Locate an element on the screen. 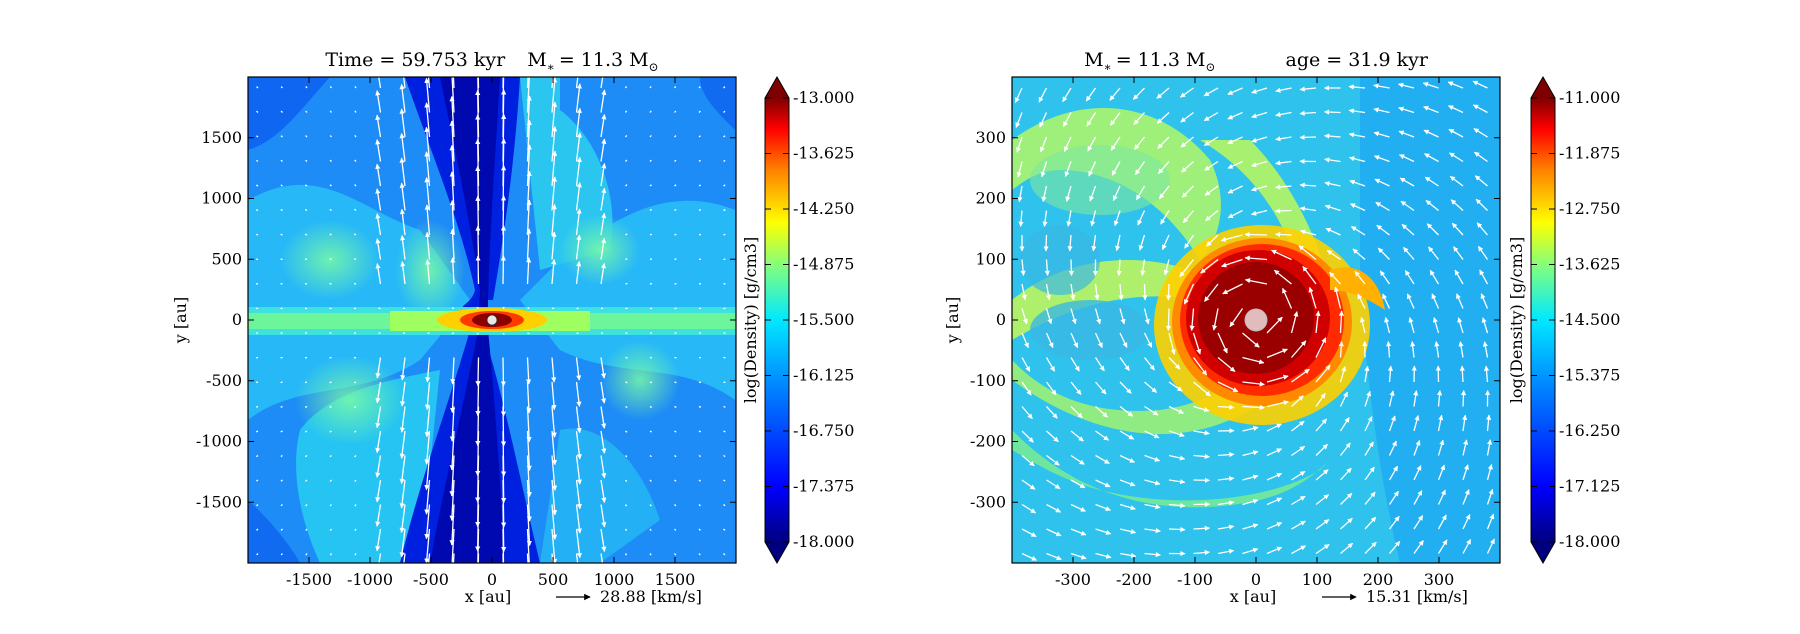 The height and width of the screenshot is (634, 1800). panel-1-colorbar-label: log(Density) [g/cm3] is located at coordinates (750, 320).